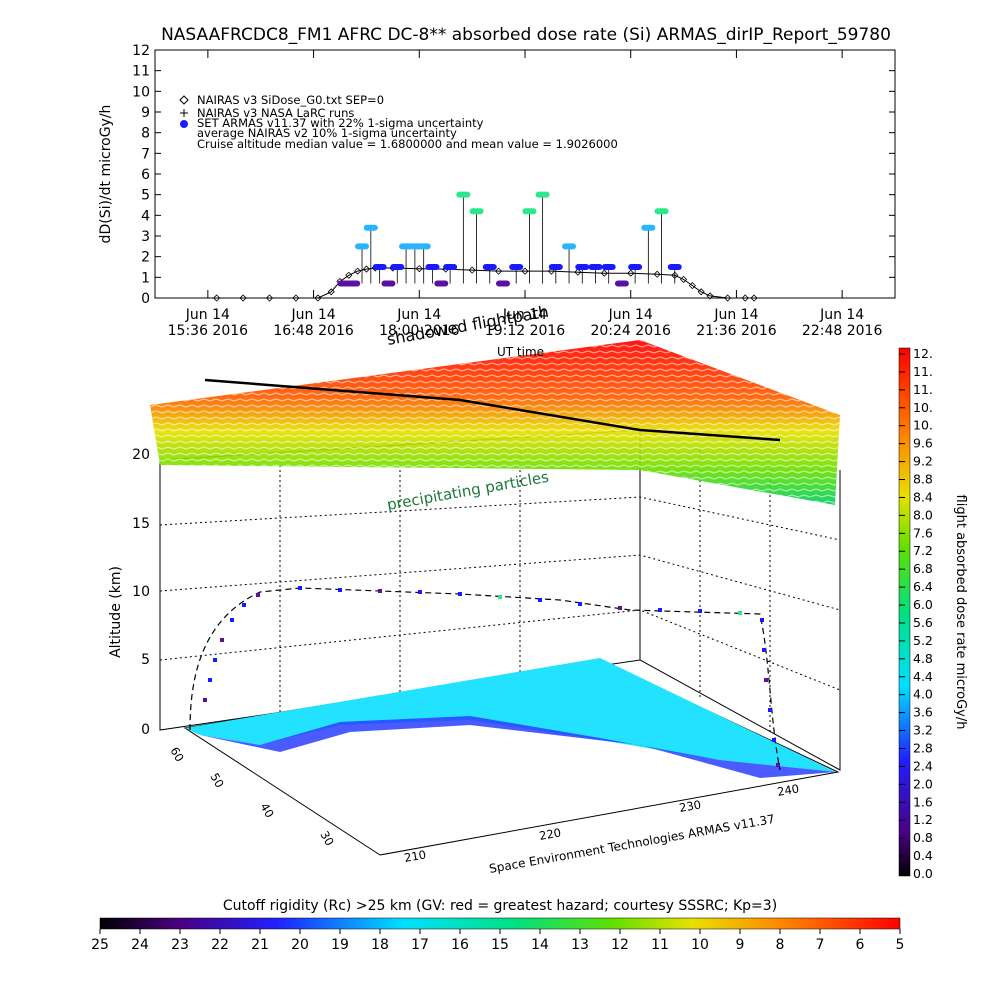  I want to click on flight-dose-points, so click(491, 676).